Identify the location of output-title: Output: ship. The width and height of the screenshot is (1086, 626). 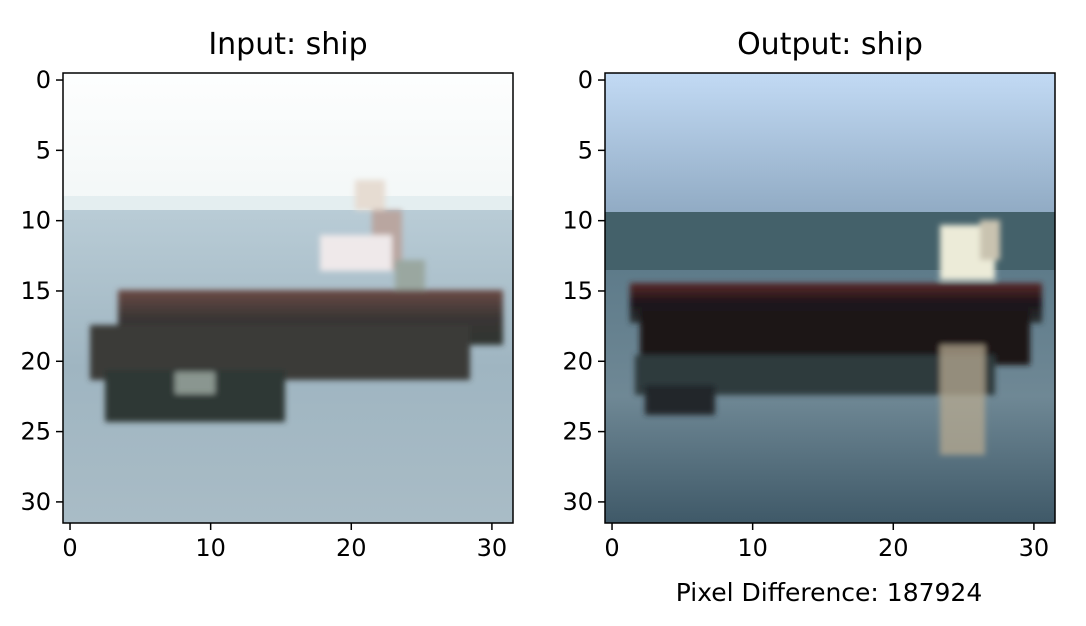
(830, 44).